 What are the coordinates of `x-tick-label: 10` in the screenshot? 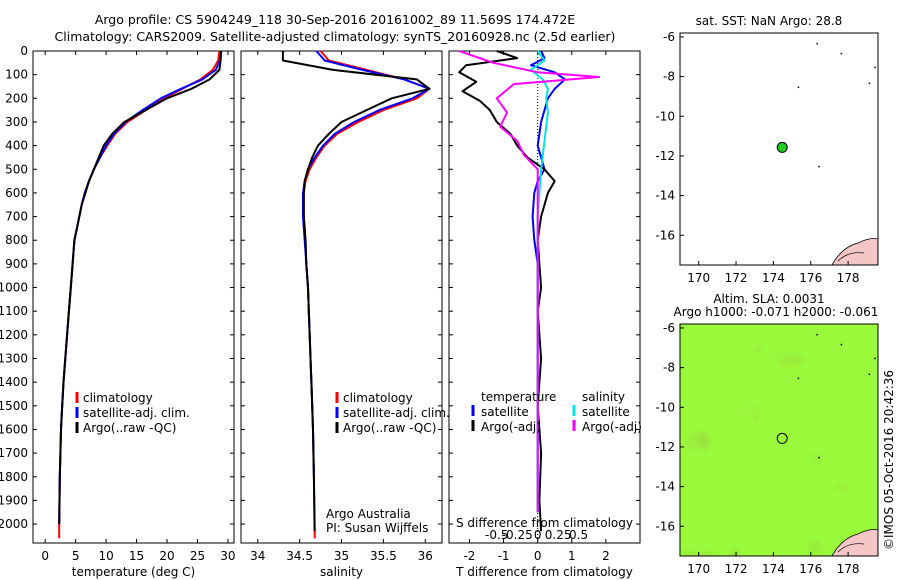 It's located at (105, 556).